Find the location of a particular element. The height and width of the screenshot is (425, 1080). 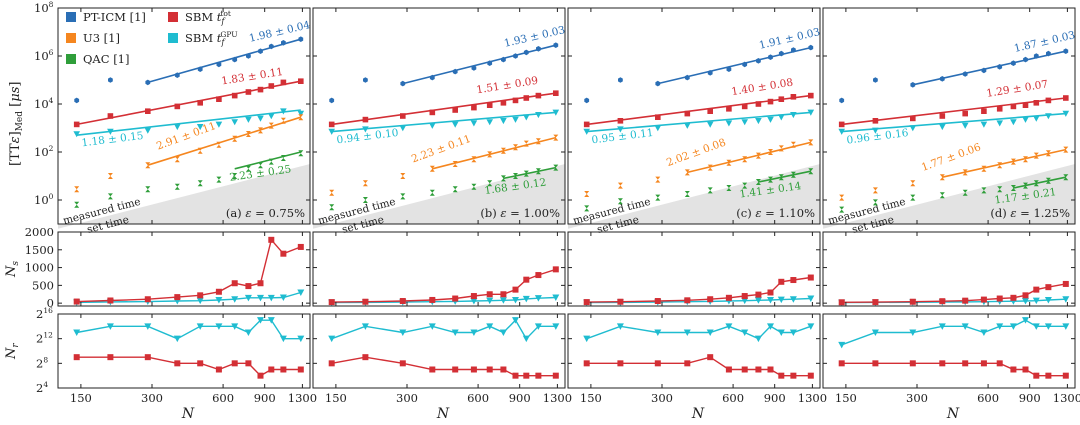

bot-y-axis-label: Nr is located at coordinates (12, 351).